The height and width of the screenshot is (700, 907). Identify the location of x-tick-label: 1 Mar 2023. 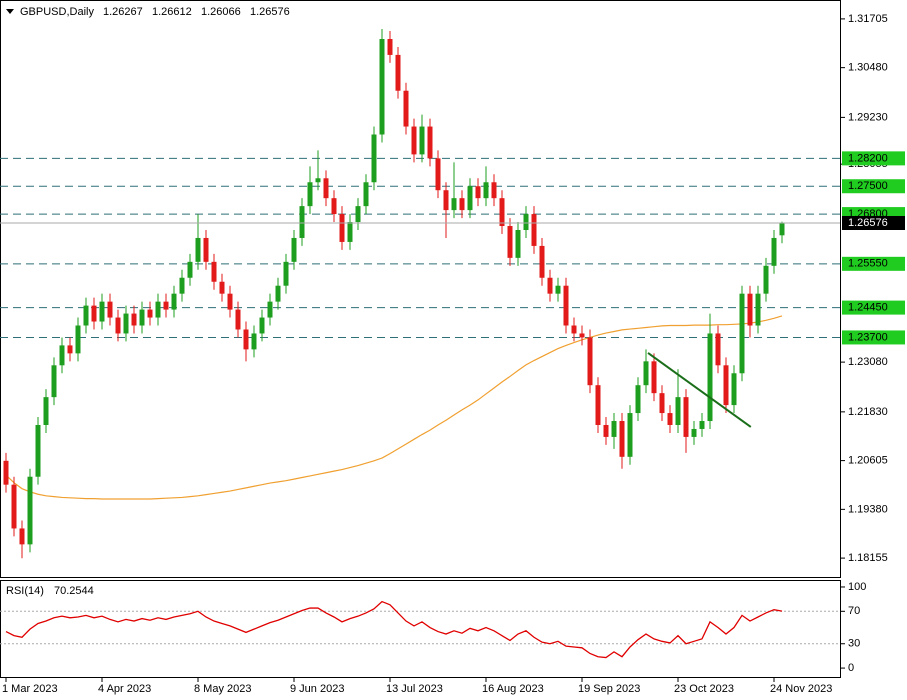
(30, 689).